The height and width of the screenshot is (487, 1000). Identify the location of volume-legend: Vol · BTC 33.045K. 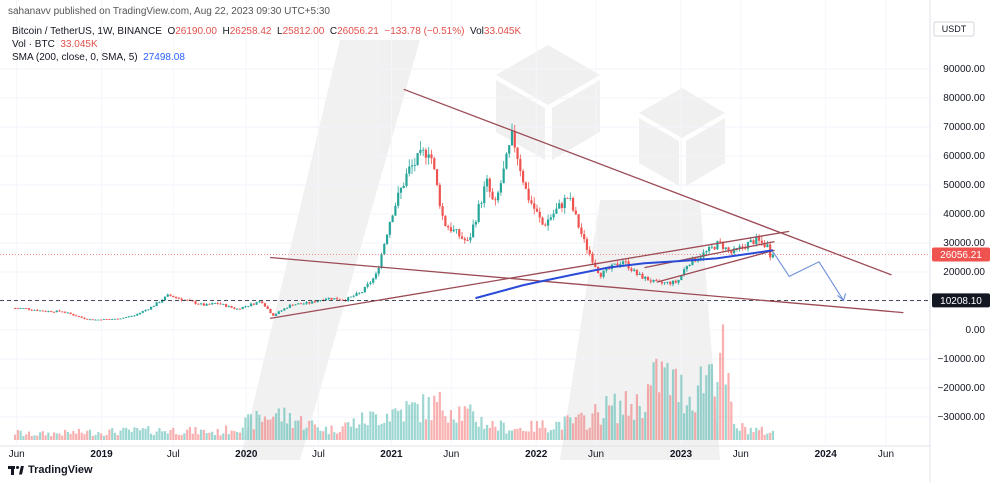
(55, 44).